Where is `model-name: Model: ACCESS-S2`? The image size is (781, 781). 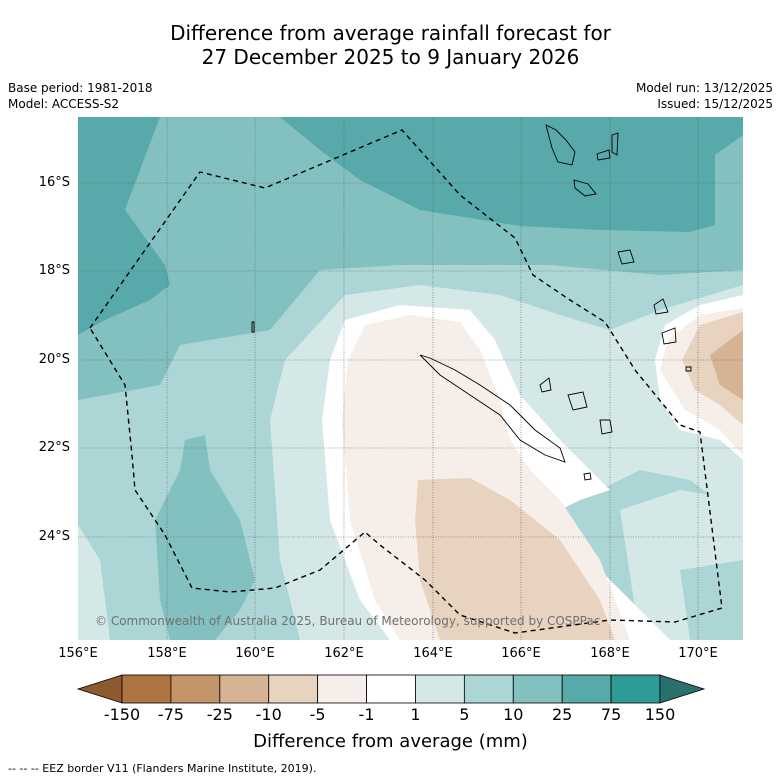
model-name: Model: ACCESS-S2 is located at coordinates (64, 104).